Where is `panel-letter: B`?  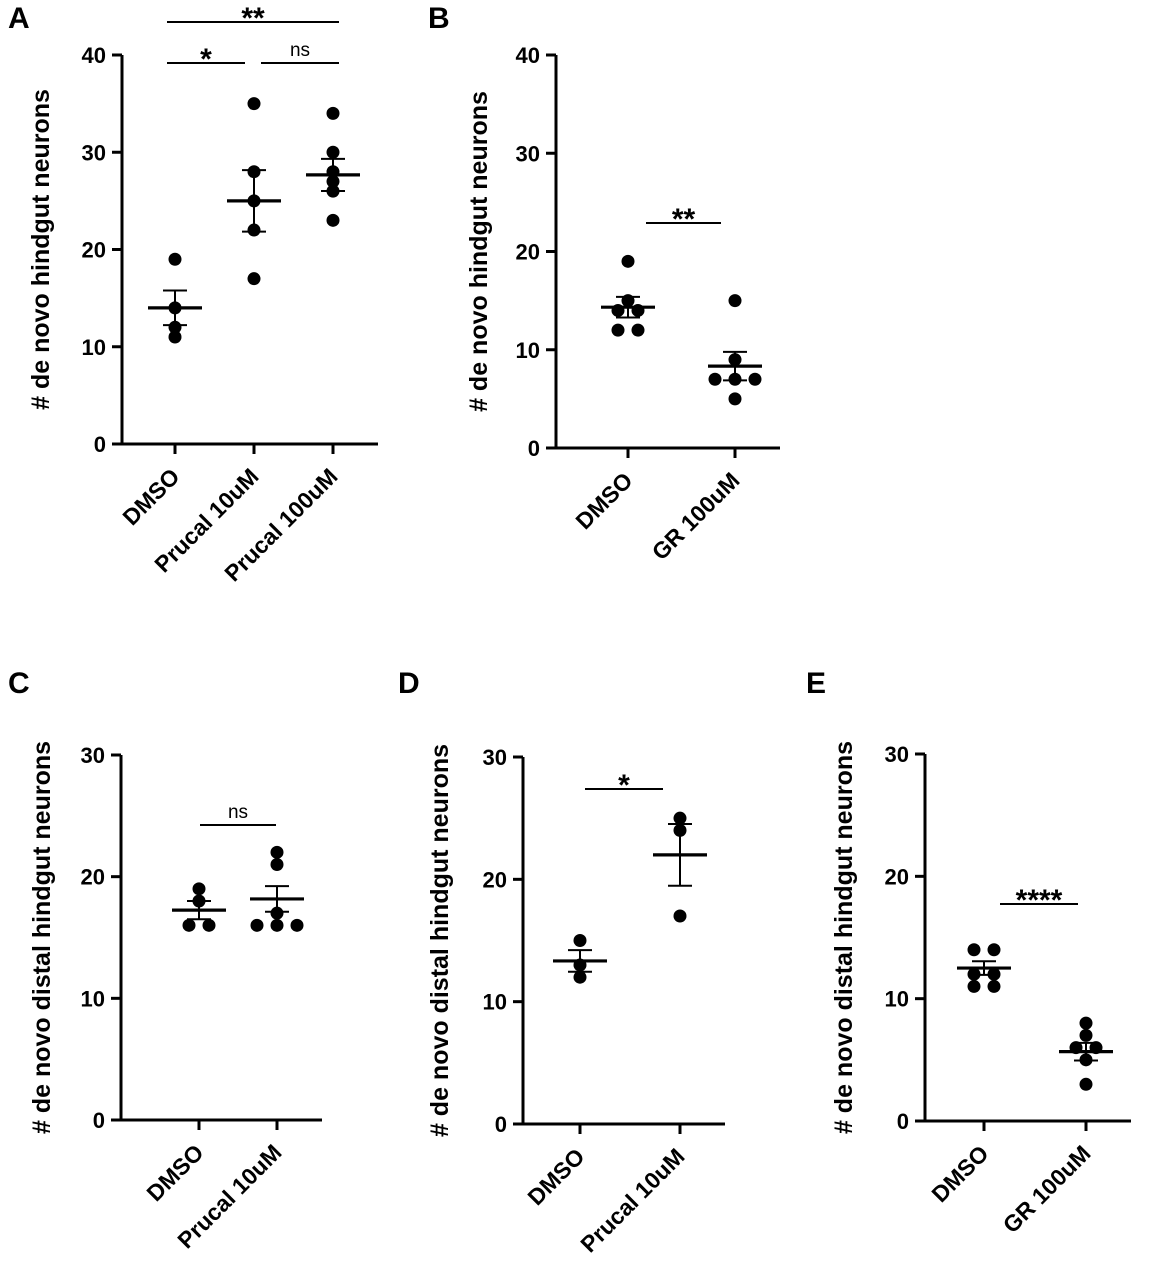
panel-letter: B is located at coordinates (439, 18).